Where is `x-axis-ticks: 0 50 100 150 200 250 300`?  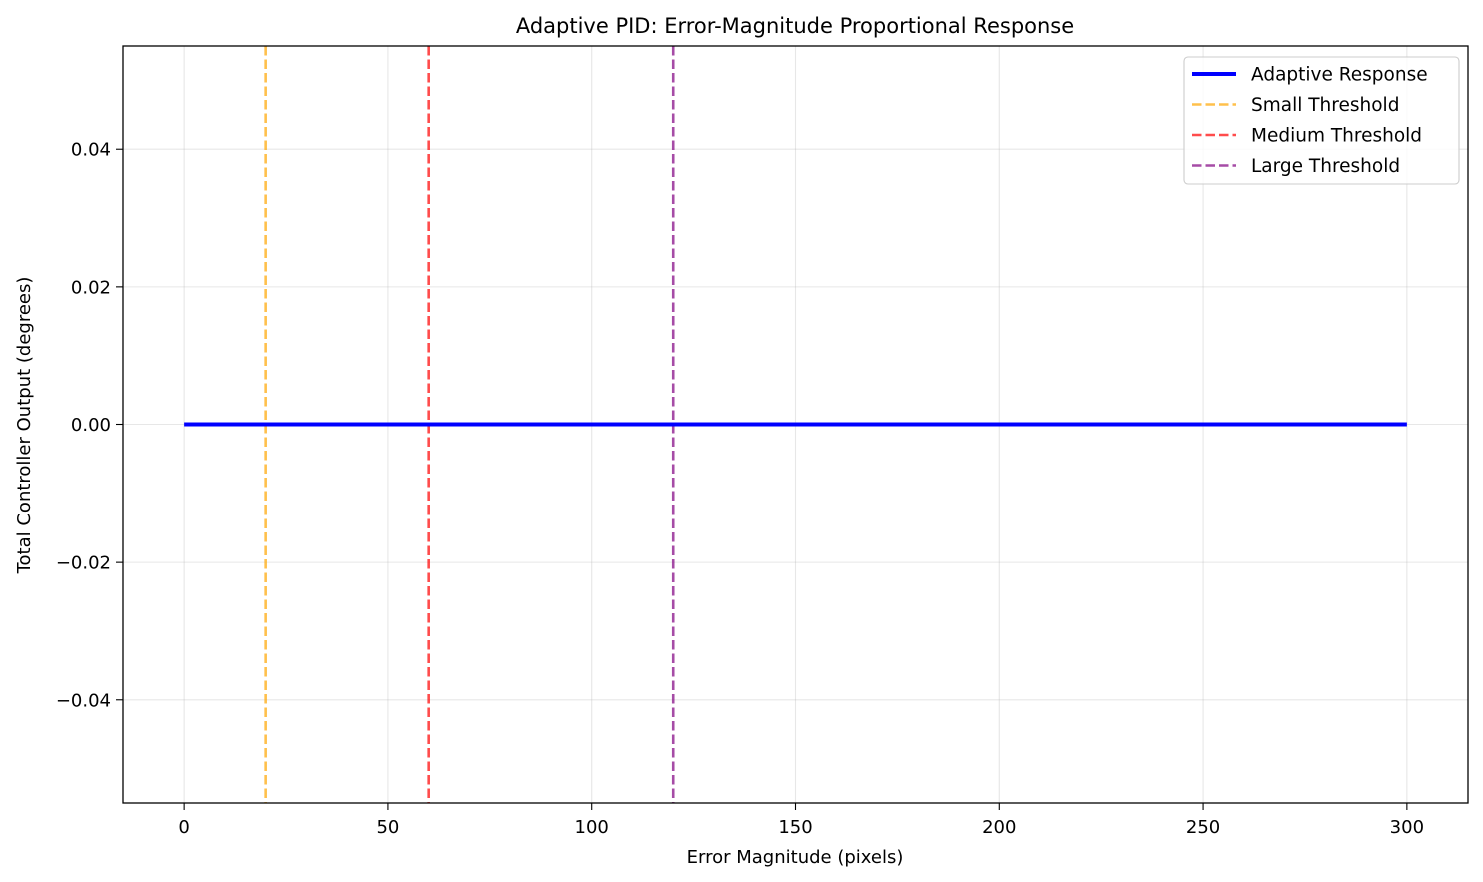
x-axis-ticks: 0 50 100 150 200 250 300 is located at coordinates (801, 820).